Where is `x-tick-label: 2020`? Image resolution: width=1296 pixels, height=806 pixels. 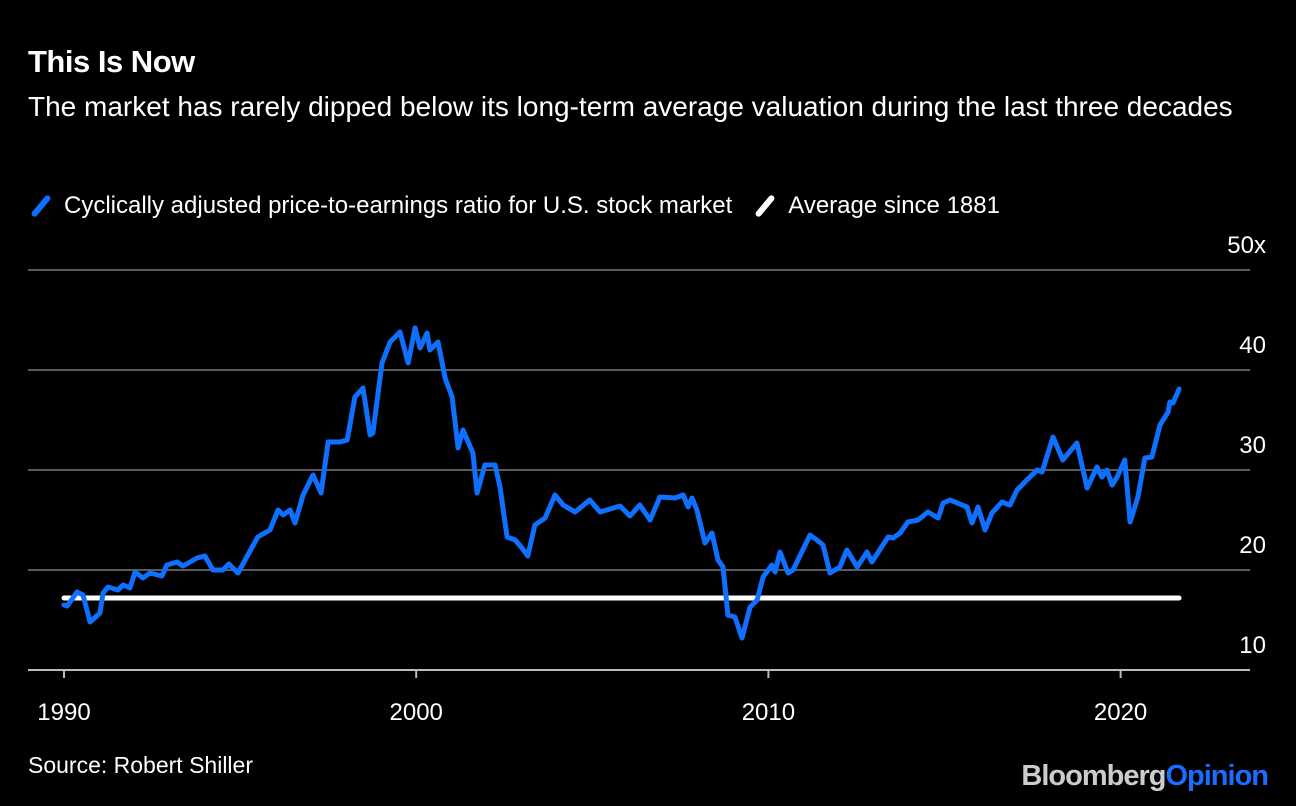
x-tick-label: 2020 is located at coordinates (1120, 712).